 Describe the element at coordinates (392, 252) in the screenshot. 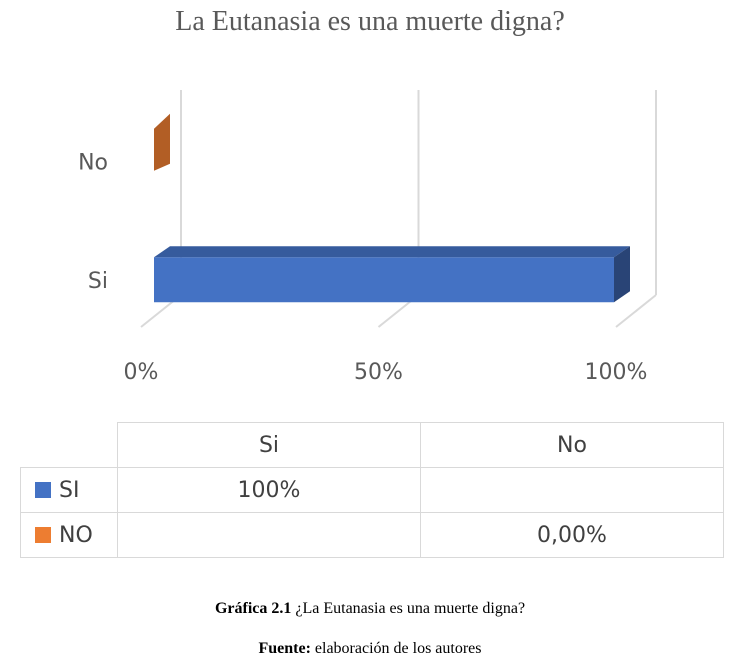

I see `bar-top-si-si` at that location.